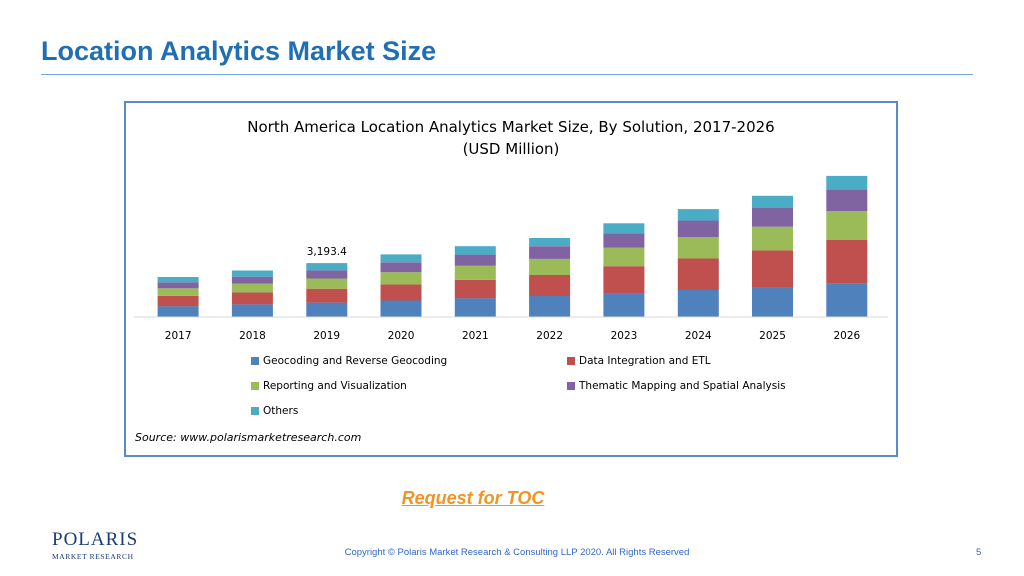 Image resolution: width=1024 pixels, height=576 pixels. I want to click on slide-title: Location Analytics Market Size, so click(239, 51).